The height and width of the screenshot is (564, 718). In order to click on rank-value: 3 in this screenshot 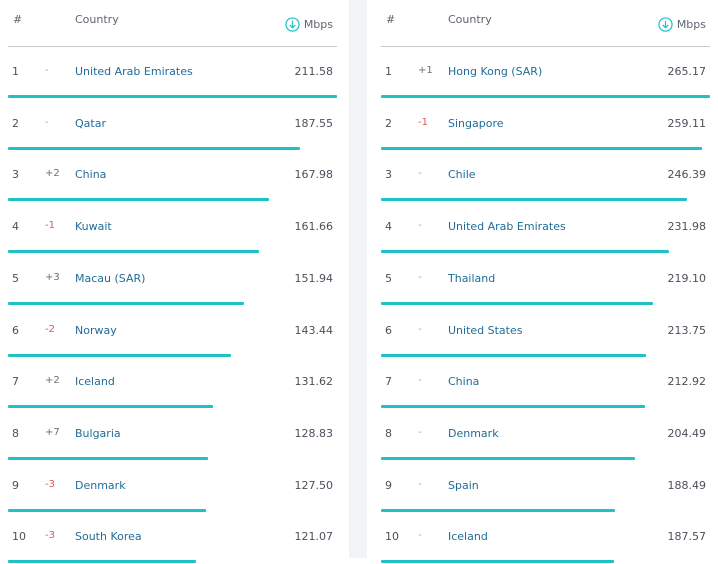, I will do `click(15, 175)`.